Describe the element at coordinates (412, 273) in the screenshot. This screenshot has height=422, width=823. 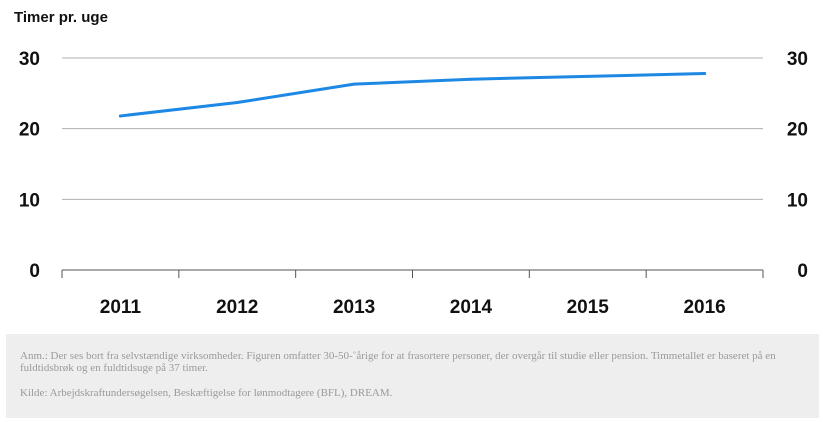
I see `x-axis` at that location.